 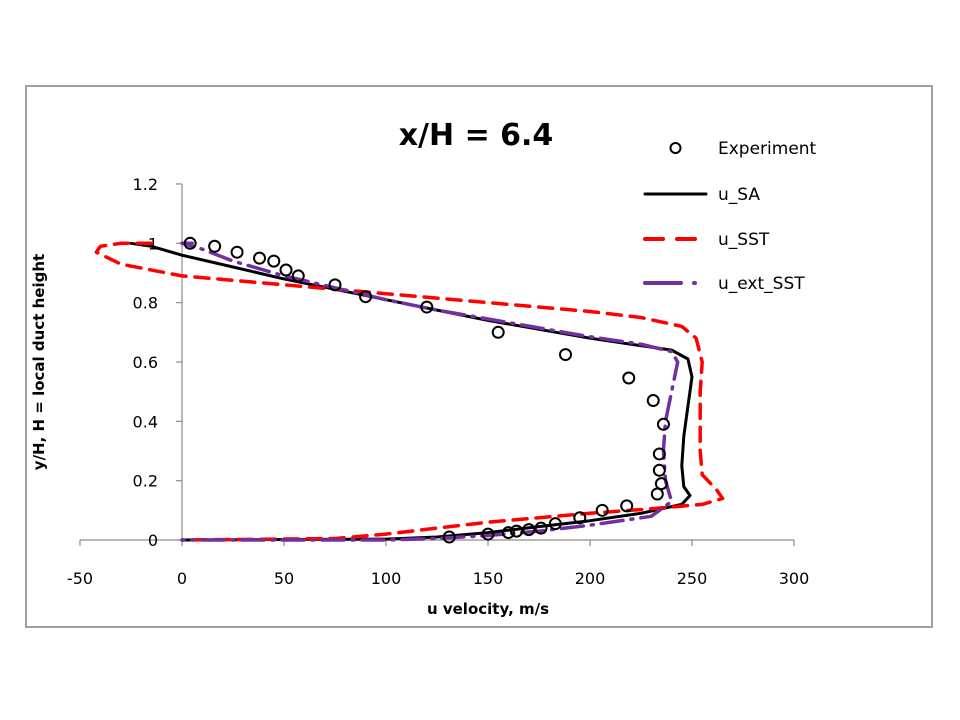 I want to click on legend-label: u_SST, so click(x=744, y=240).